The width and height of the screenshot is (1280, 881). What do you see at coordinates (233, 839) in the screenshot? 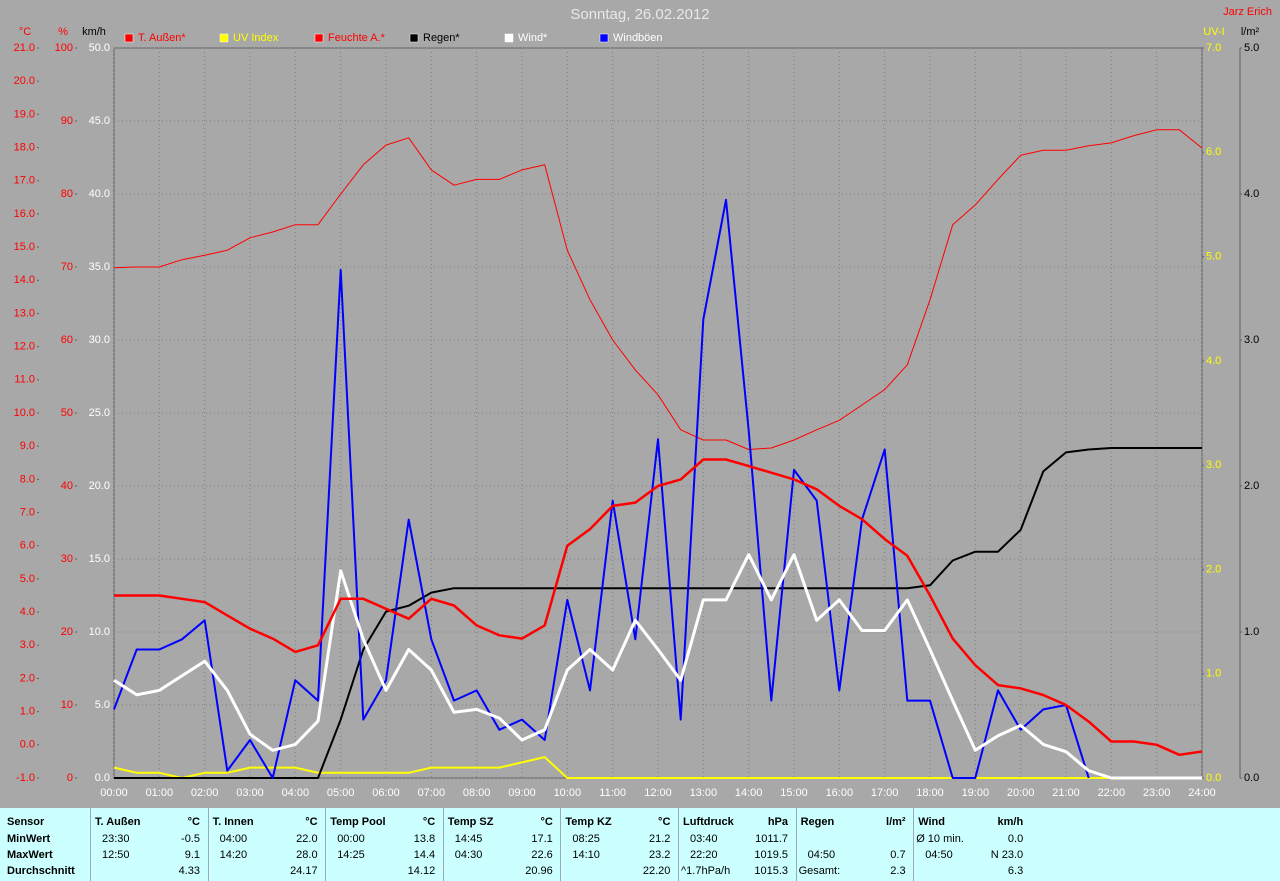
I see `cell-time: 04:00` at bounding box center [233, 839].